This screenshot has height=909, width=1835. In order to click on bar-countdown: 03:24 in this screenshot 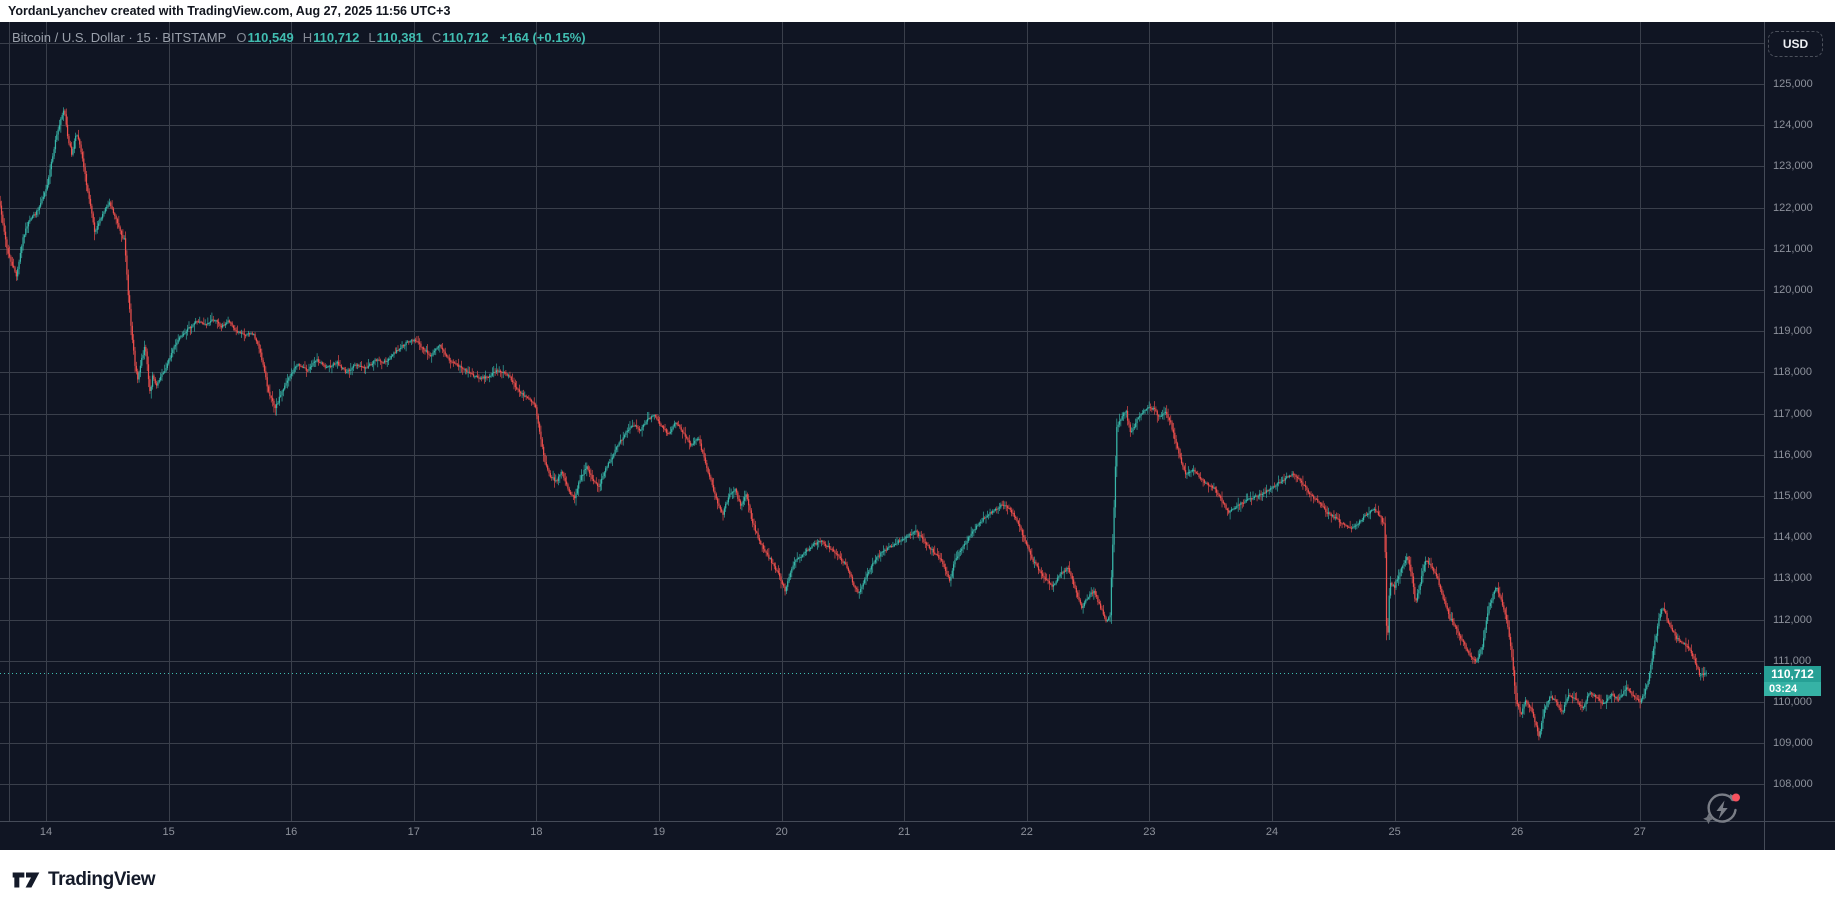, I will do `click(1792, 689)`.